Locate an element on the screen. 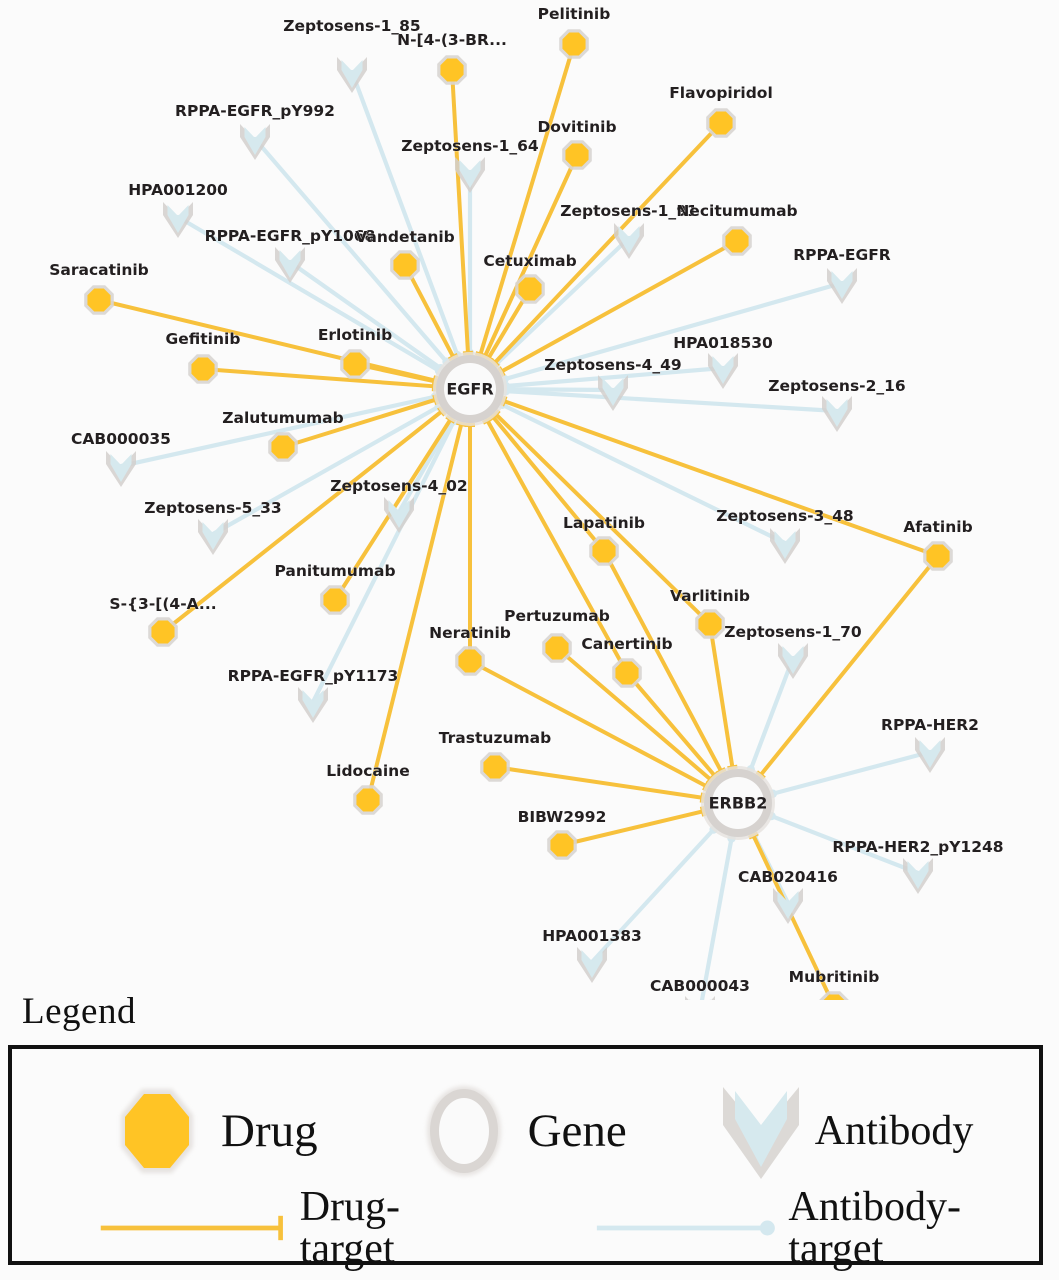 Image resolution: width=1059 pixels, height=1280 pixels. drug-node-afatinib is located at coordinates (938, 556).